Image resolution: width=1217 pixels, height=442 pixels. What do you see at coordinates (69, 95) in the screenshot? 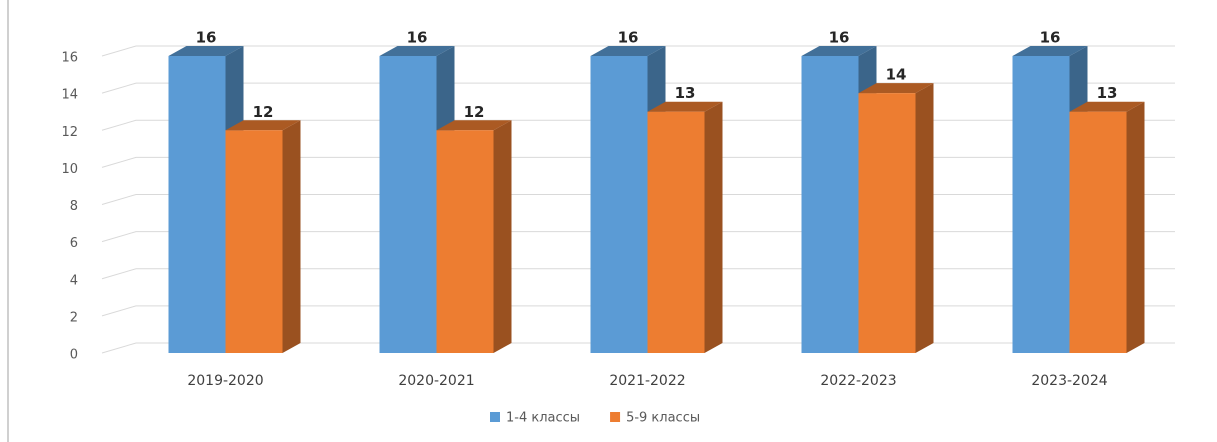
I see `y-tick-label: 14` at bounding box center [69, 95].